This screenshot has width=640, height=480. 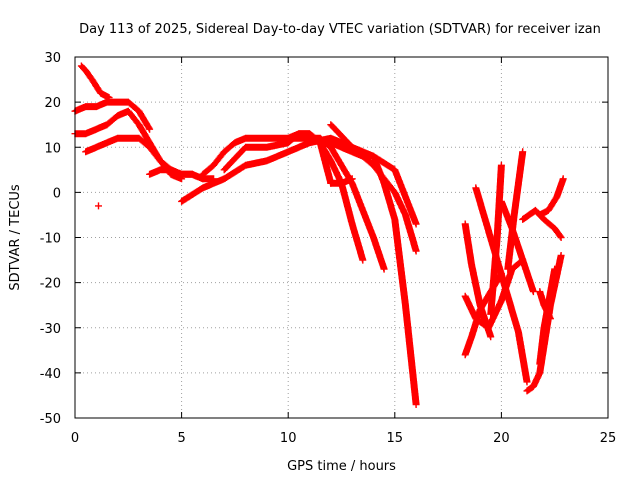 I want to click on y-tick-label: -40, so click(x=50, y=374).